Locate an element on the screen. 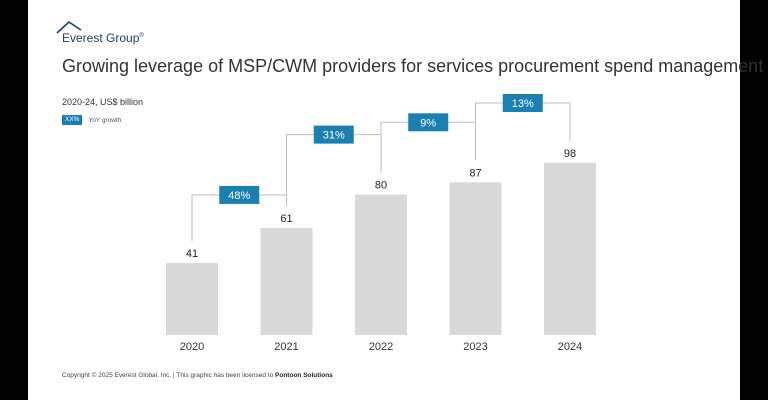 This screenshot has height=400, width=768. growth-label-3: 9% is located at coordinates (428, 123).